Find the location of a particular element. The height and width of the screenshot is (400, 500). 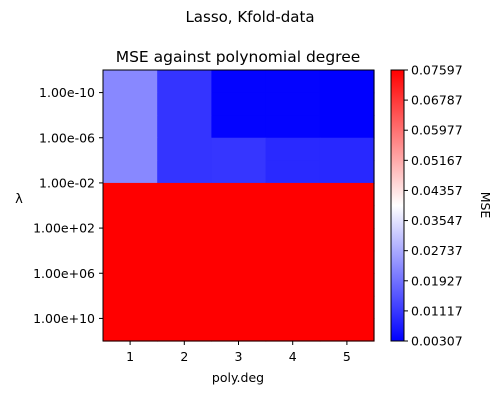

colorbar-tick-label: 0.05977 is located at coordinates (437, 130).